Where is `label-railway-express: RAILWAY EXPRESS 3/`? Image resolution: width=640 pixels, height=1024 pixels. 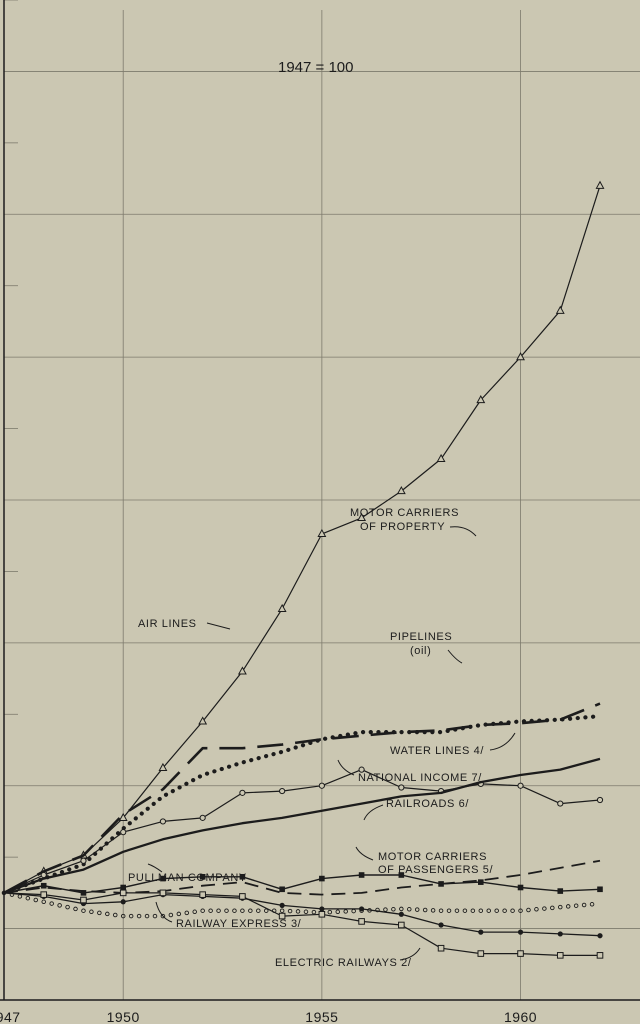
label-railway-express: RAILWAY EXPRESS 3/ is located at coordinates (239, 924).